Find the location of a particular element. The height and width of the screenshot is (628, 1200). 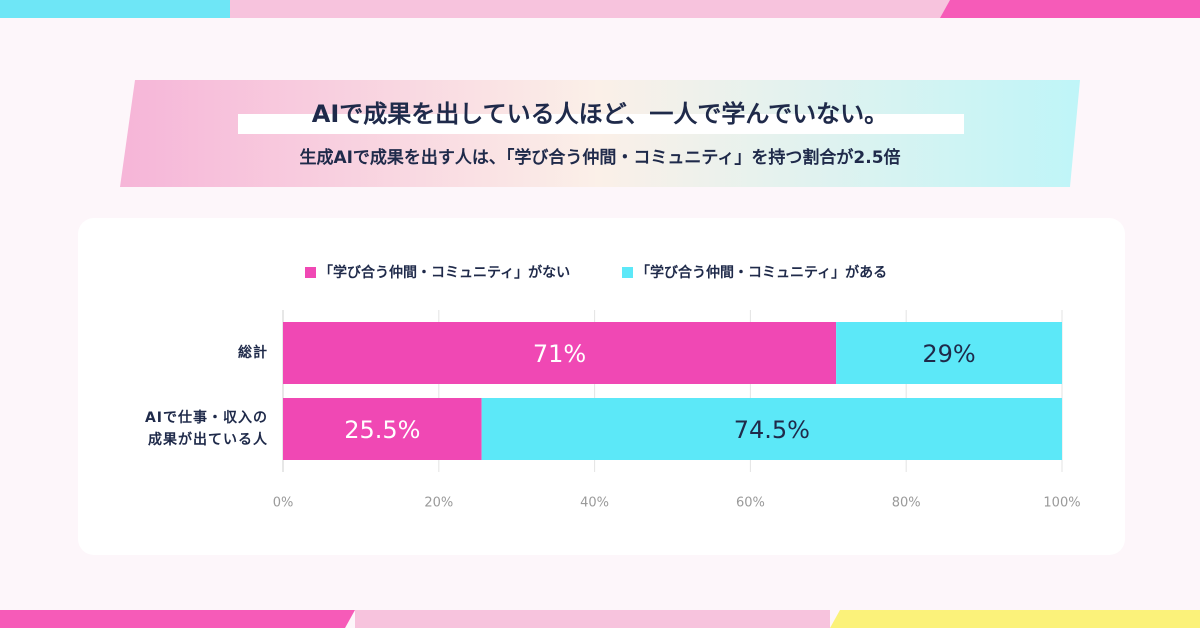

chart-title: AIで成果を出している人ほど、一人で学んでいない。 is located at coordinates (600, 114).